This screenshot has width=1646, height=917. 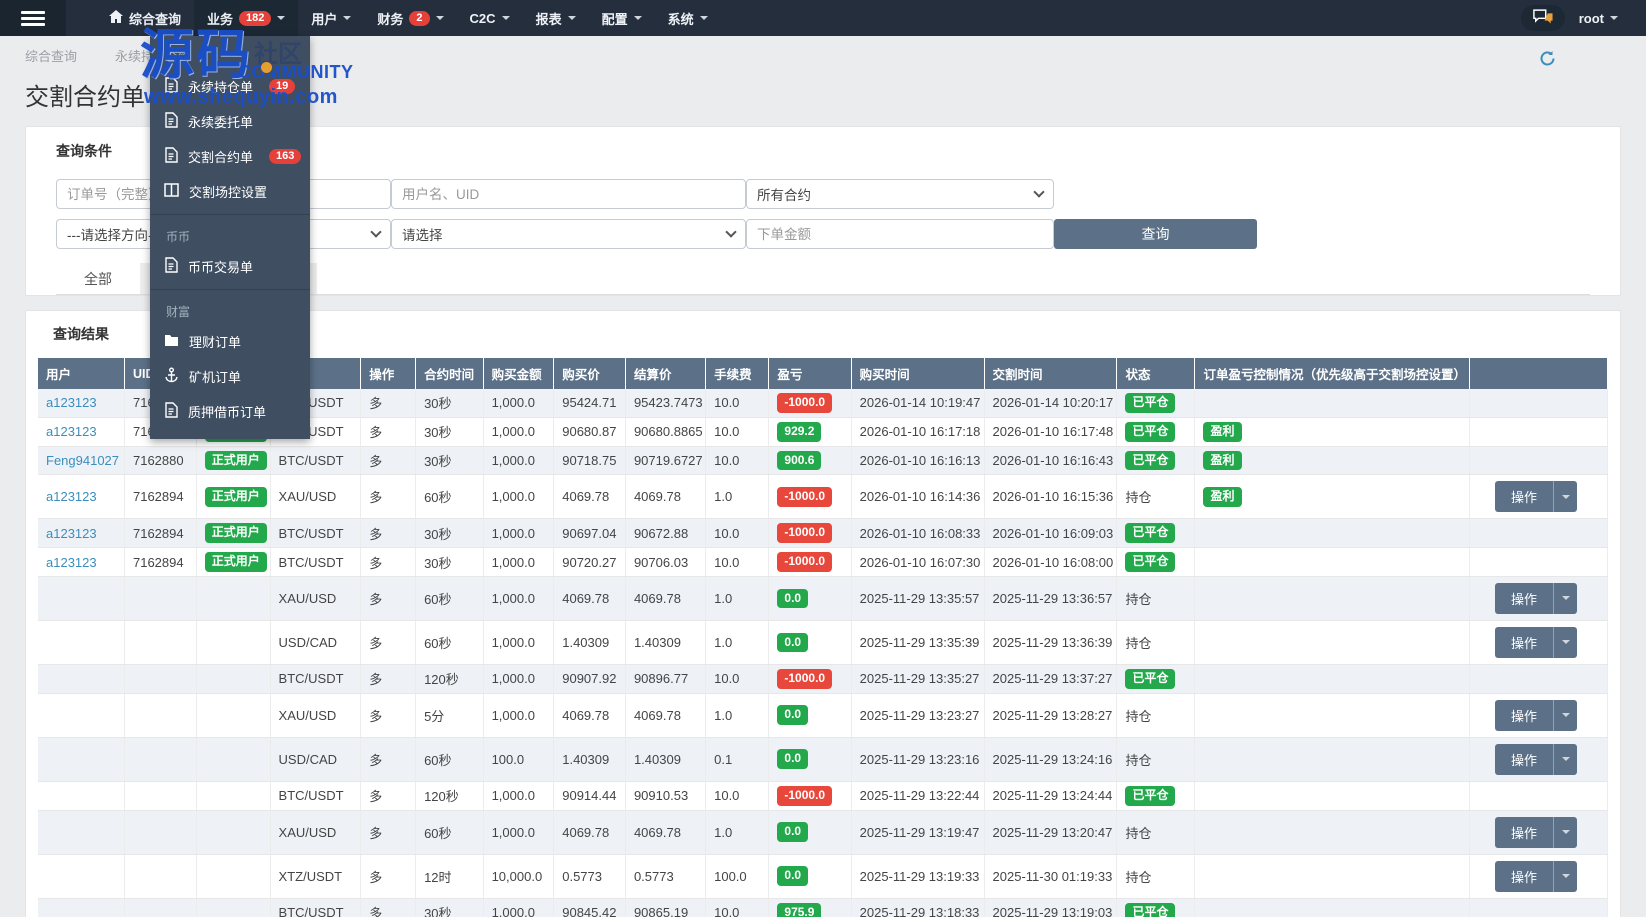 I want to click on menu-badge: 19, so click(x=282, y=86).